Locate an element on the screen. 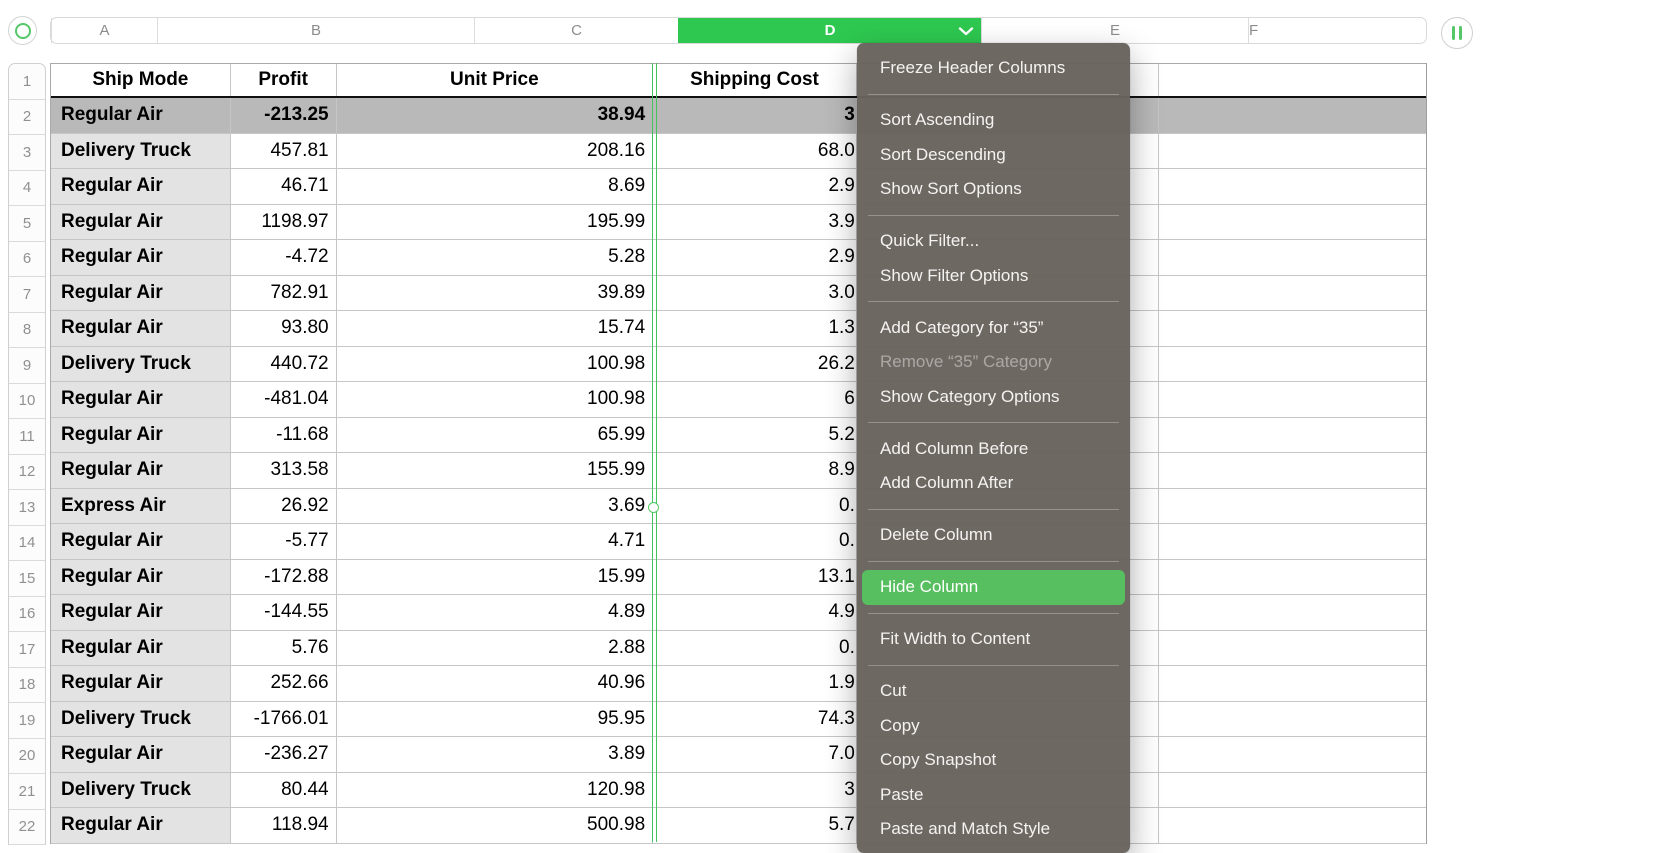  cell-unit-price: 40.96 is located at coordinates (495, 683).